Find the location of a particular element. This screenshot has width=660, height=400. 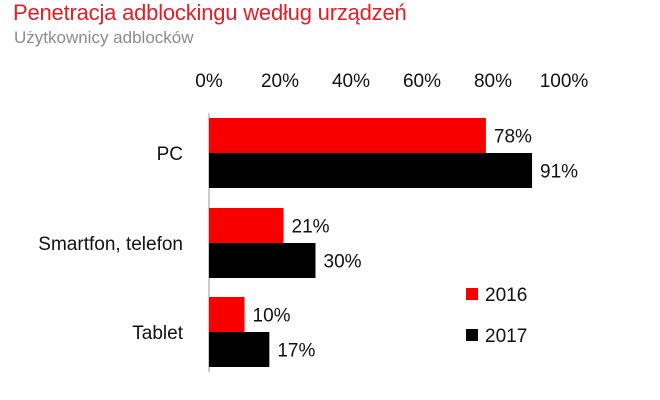

x-tick-label: 0% is located at coordinates (209, 81).